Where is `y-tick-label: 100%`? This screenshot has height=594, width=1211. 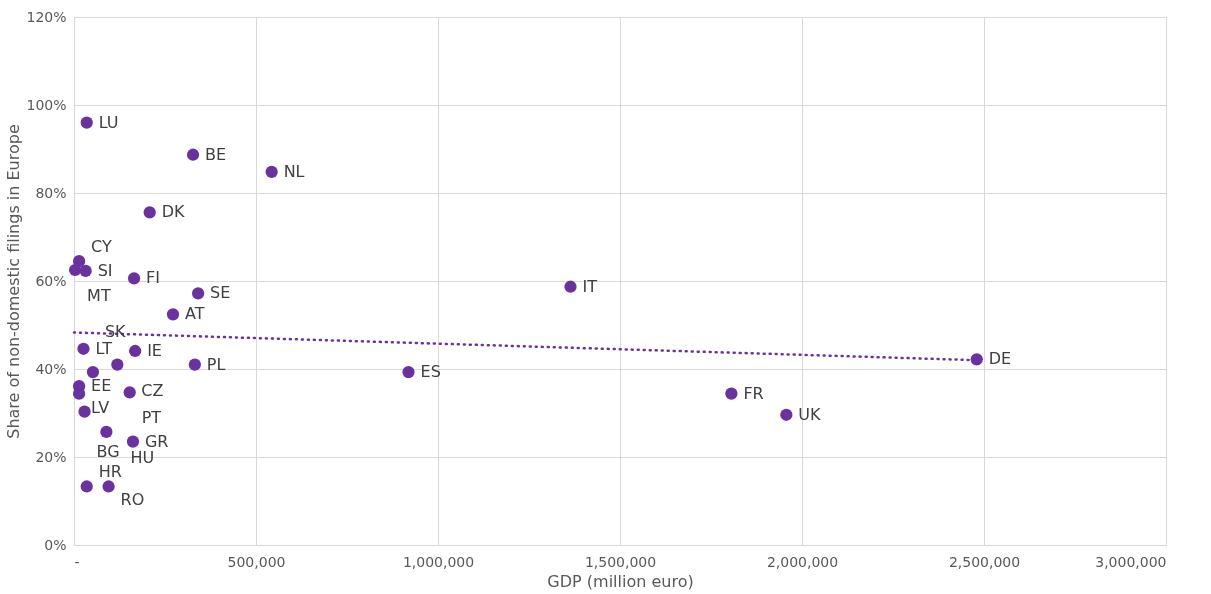 y-tick-label: 100% is located at coordinates (46, 104).